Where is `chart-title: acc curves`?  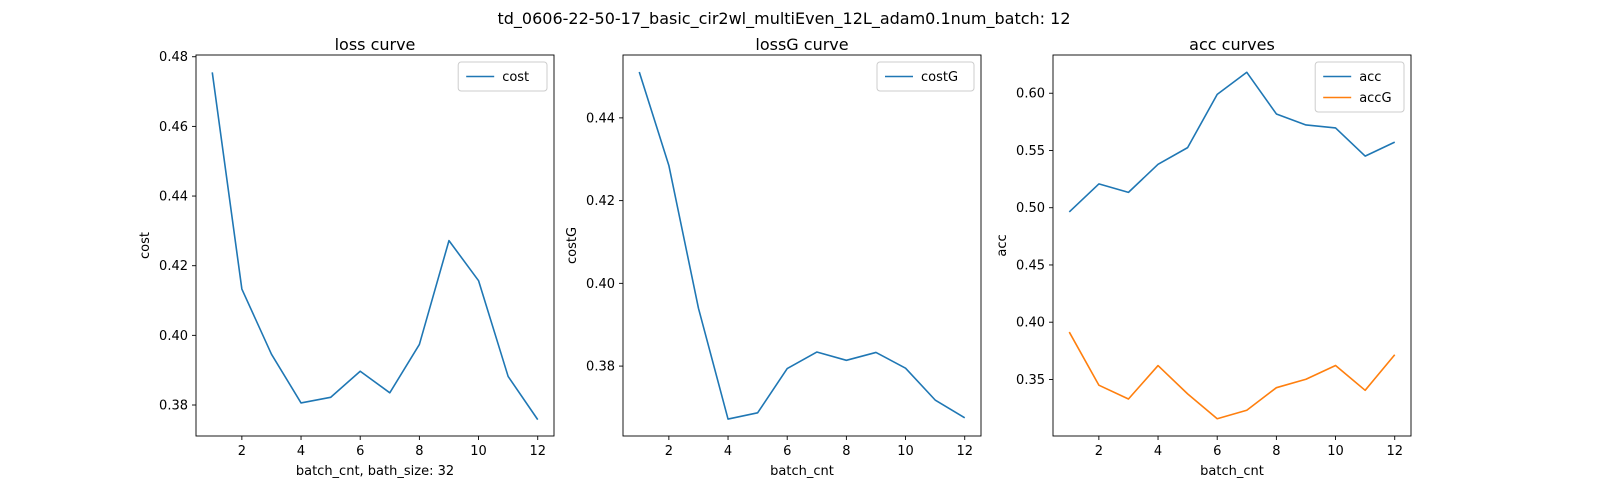 chart-title: acc curves is located at coordinates (1232, 44).